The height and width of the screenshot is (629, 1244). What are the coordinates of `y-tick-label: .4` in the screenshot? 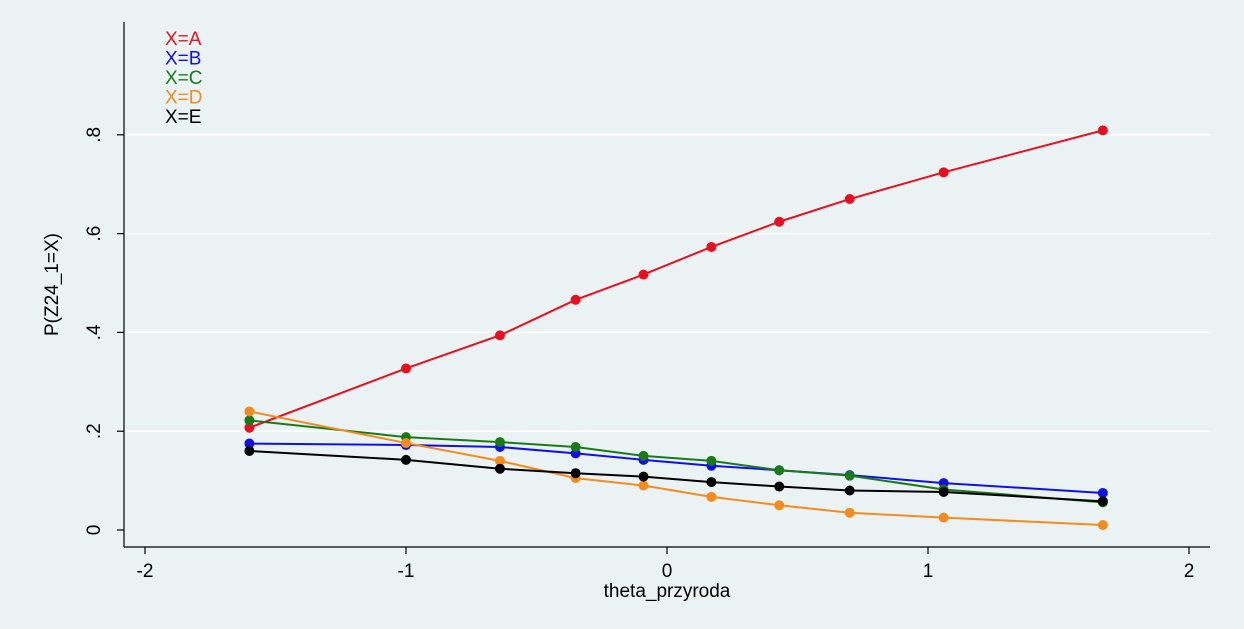 It's located at (94, 332).